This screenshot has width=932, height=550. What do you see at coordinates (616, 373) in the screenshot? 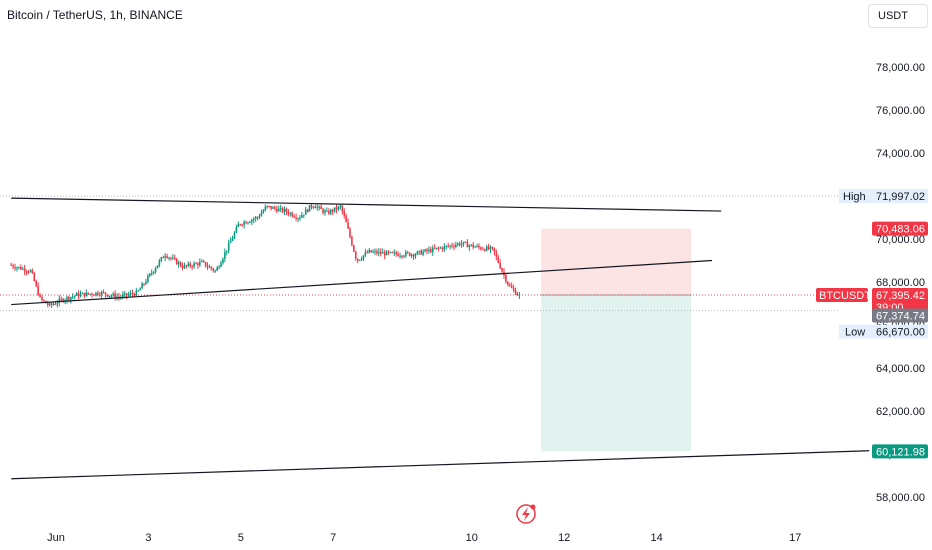
I see `take-profit-zone` at bounding box center [616, 373].